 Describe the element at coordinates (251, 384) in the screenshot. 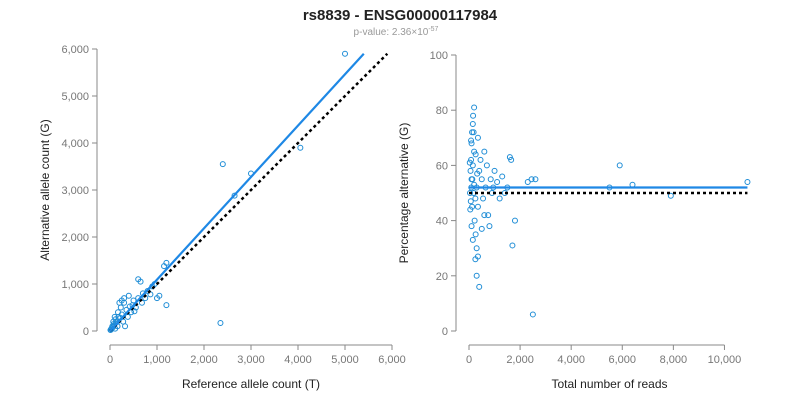

I see `x-axis-title: Reference allele count (T)` at that location.